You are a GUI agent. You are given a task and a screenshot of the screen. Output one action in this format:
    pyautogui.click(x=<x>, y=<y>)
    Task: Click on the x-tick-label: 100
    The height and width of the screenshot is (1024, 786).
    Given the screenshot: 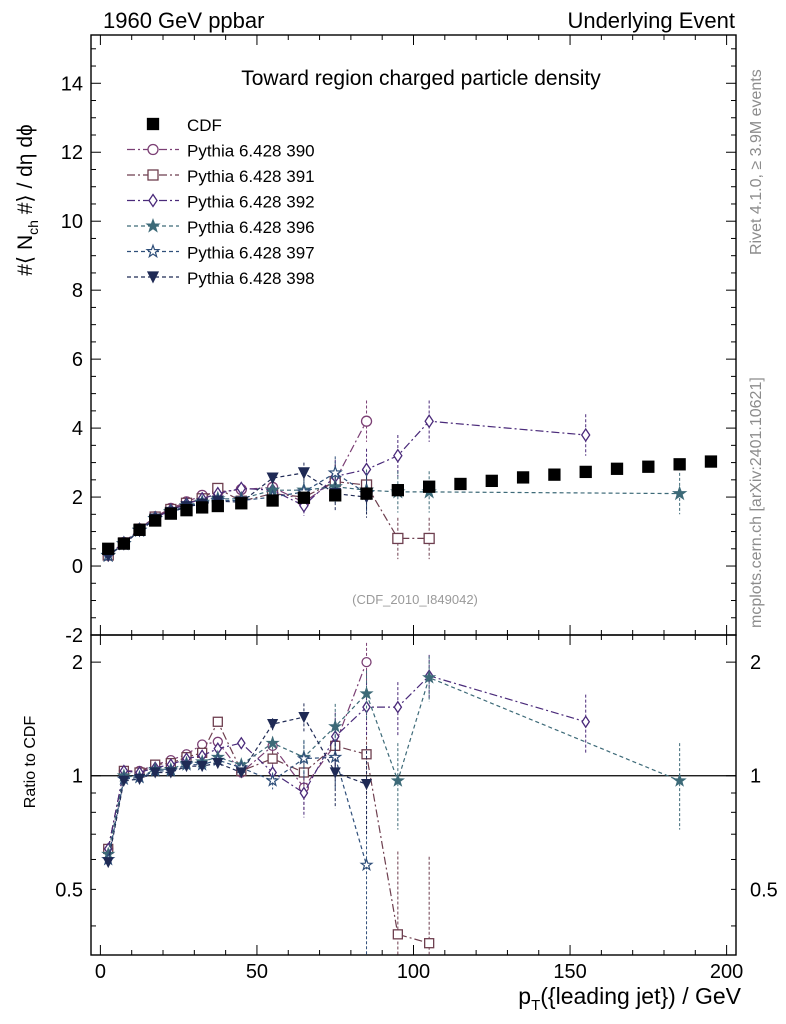 What is the action you would take?
    pyautogui.click(x=413, y=972)
    